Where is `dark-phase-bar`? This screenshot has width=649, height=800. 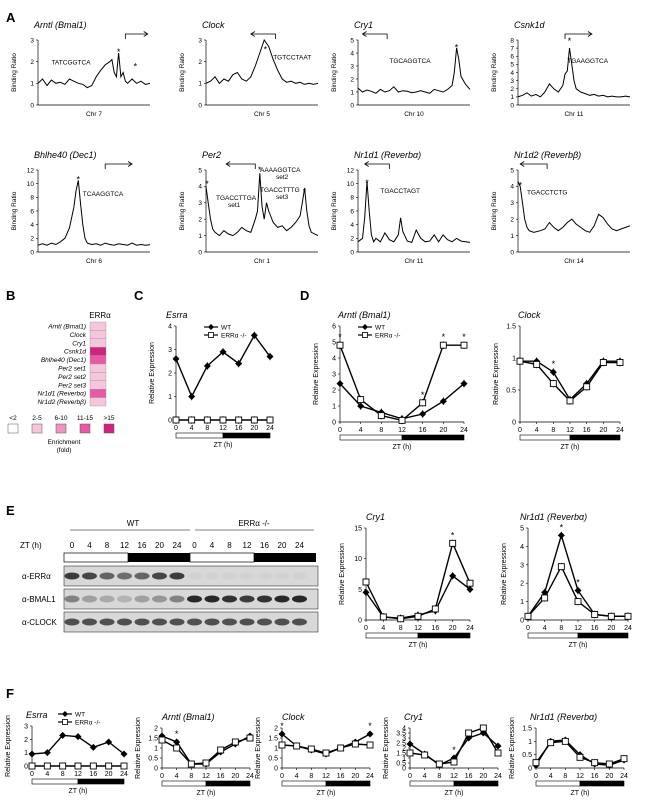
dark-phase-bar is located at coordinates (348, 783).